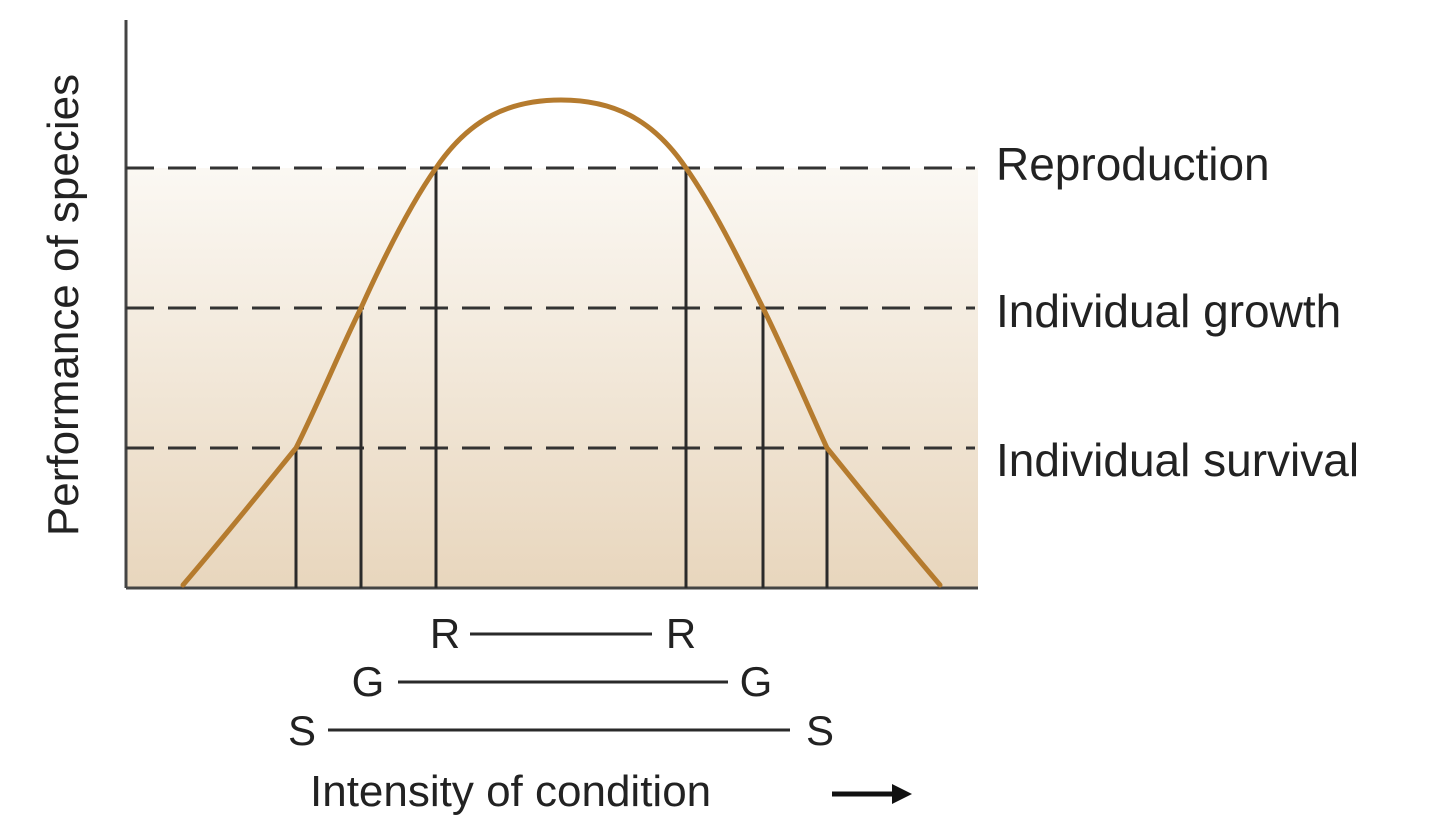 The width and height of the screenshot is (1440, 823). What do you see at coordinates (1168, 311) in the screenshot?
I see `growth-level-label: Individual growth` at bounding box center [1168, 311].